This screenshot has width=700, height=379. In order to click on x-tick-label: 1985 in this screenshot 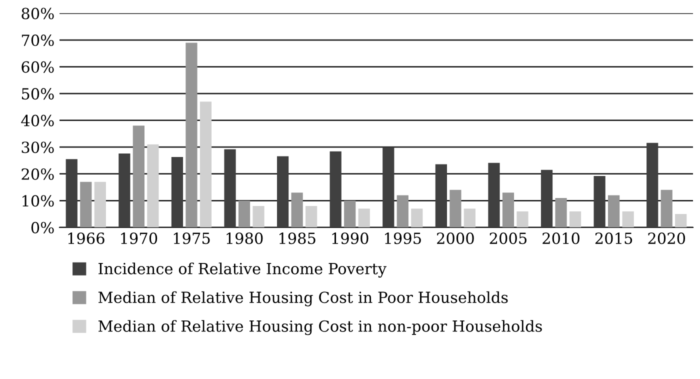, I will do `click(297, 238)`.